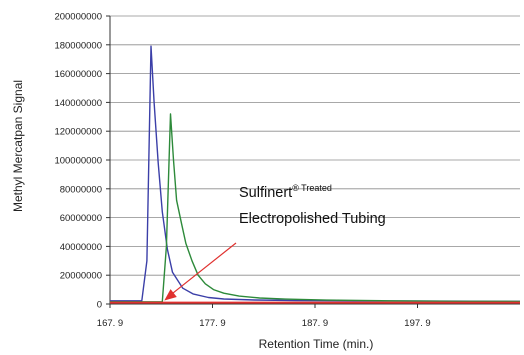 The image size is (524, 355). I want to click on annotation-arrow, so click(204, 268).